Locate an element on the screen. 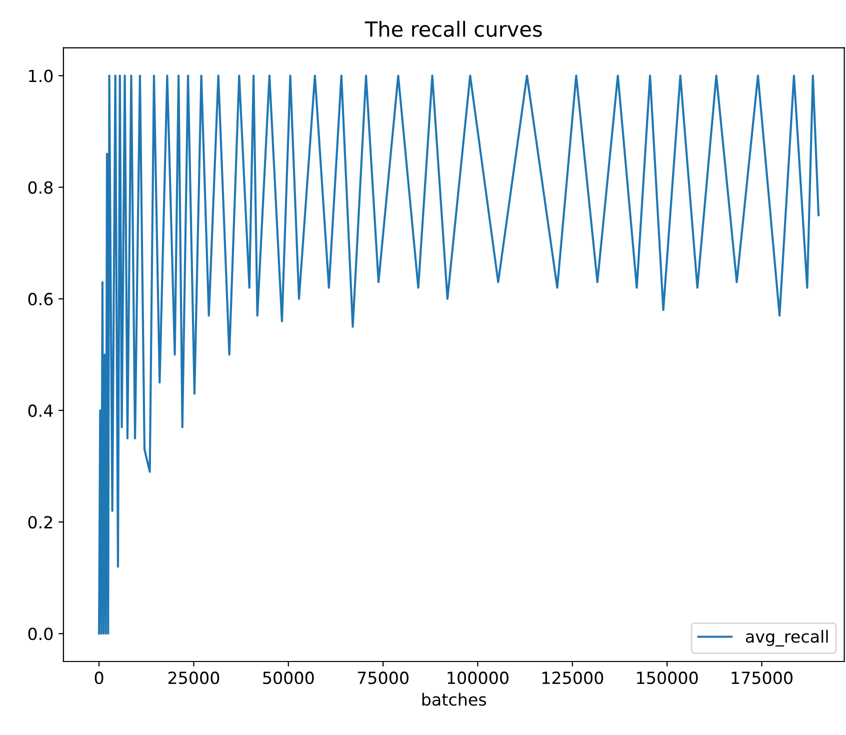 The width and height of the screenshot is (846, 735). x-tick-label: 175000 is located at coordinates (762, 678).